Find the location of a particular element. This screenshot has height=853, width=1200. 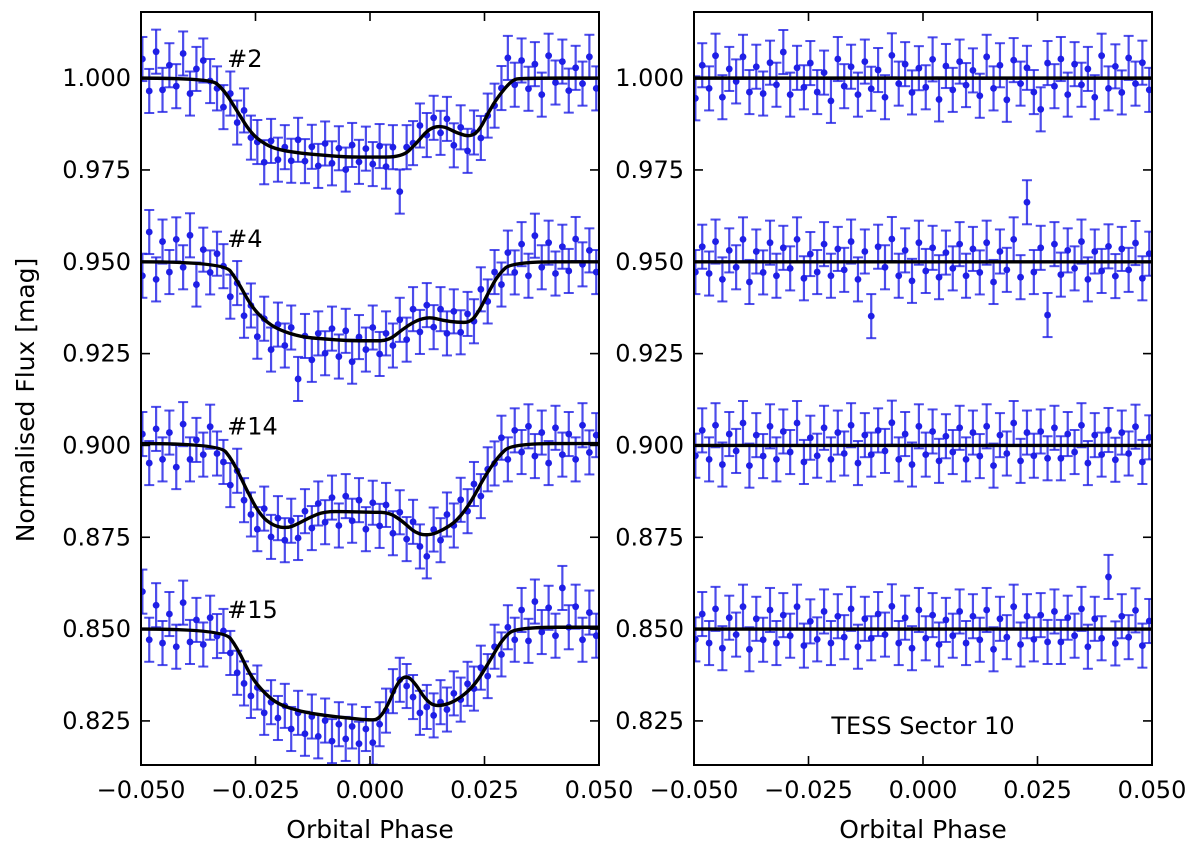

y-tick-label: 1.000 is located at coordinates (649, 78).